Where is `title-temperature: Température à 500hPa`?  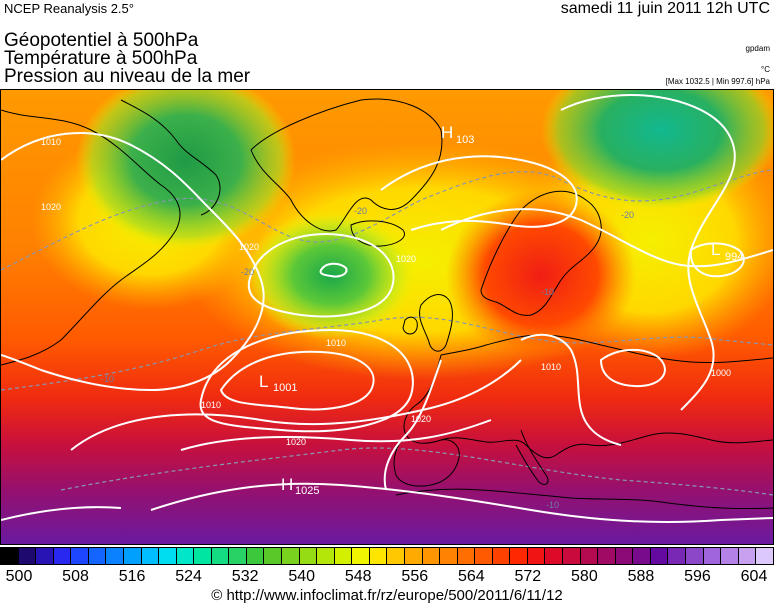
title-temperature: Température à 500hPa is located at coordinates (101, 58).